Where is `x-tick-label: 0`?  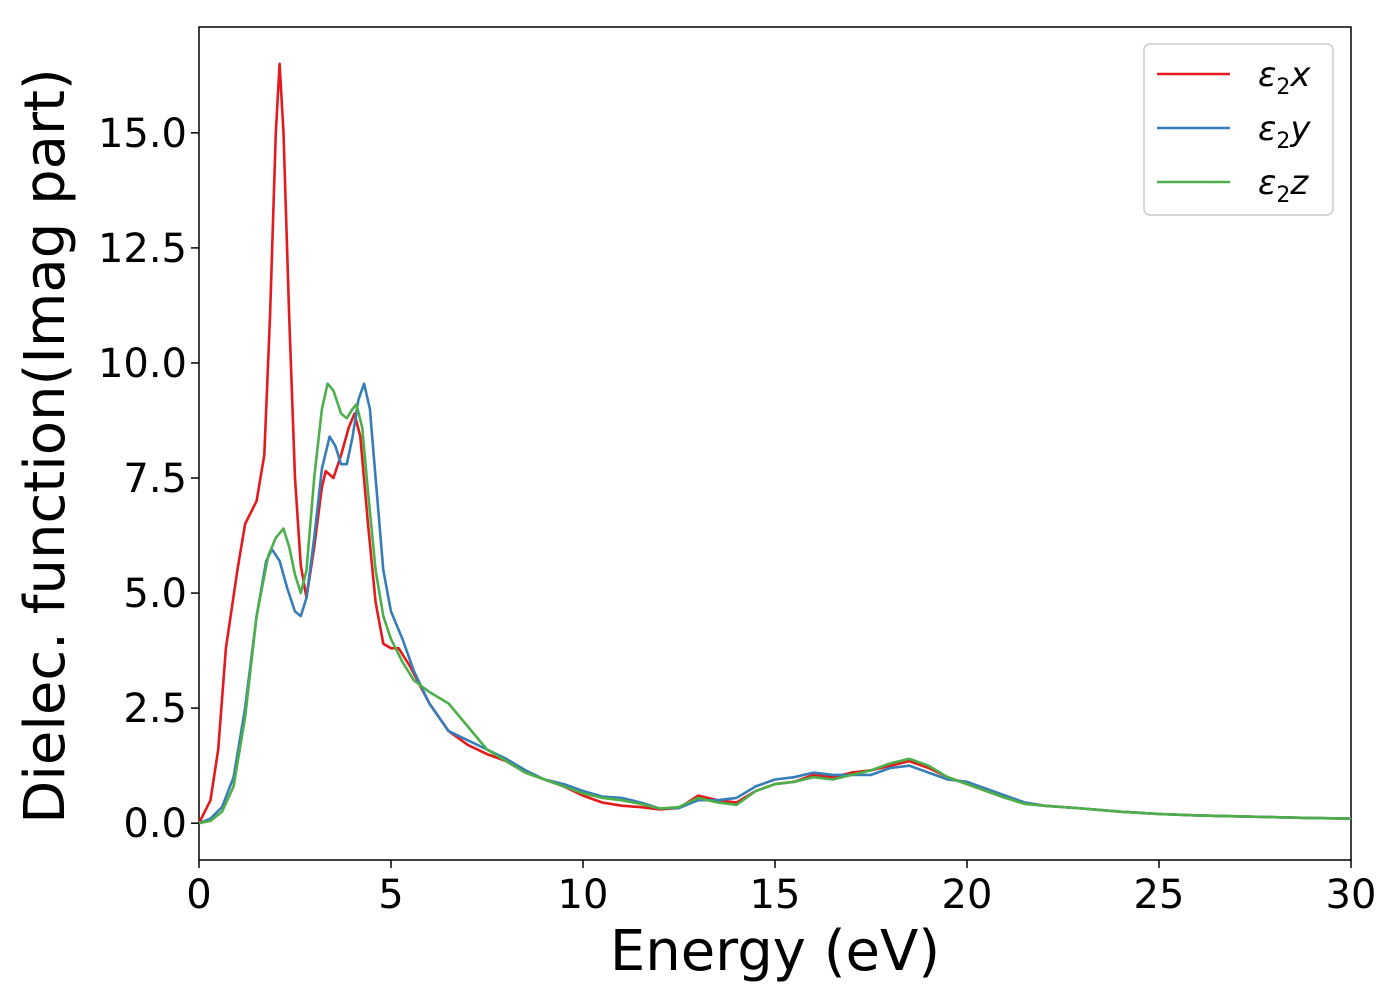
x-tick-label: 0 is located at coordinates (198, 895).